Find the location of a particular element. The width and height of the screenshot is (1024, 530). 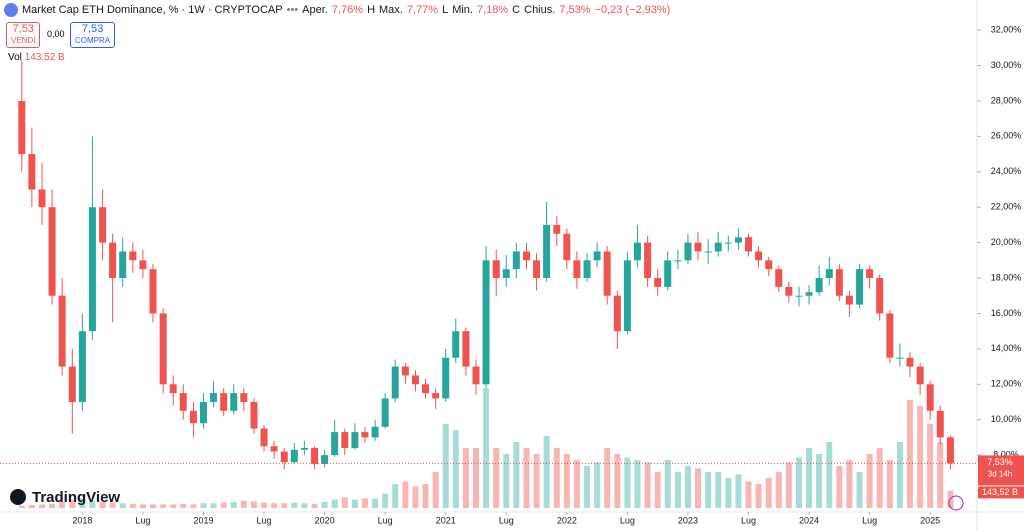

y-tick-label: 20,00% is located at coordinates (1006, 242).